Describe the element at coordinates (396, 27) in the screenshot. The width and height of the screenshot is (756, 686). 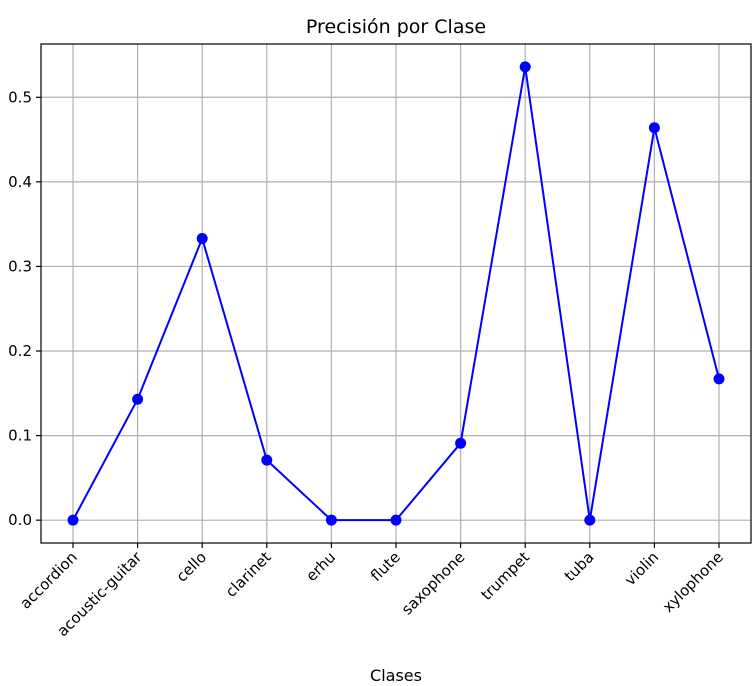
I see `chart-title: Precisión por Clase` at that location.